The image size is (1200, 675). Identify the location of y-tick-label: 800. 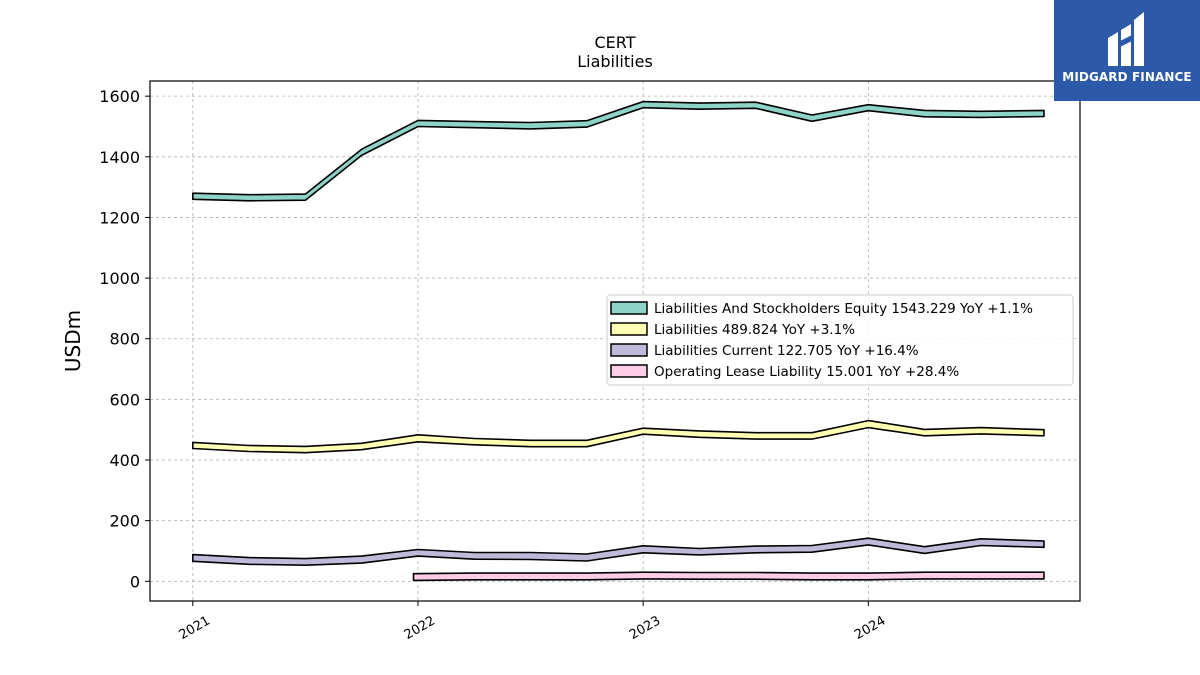
(124, 339).